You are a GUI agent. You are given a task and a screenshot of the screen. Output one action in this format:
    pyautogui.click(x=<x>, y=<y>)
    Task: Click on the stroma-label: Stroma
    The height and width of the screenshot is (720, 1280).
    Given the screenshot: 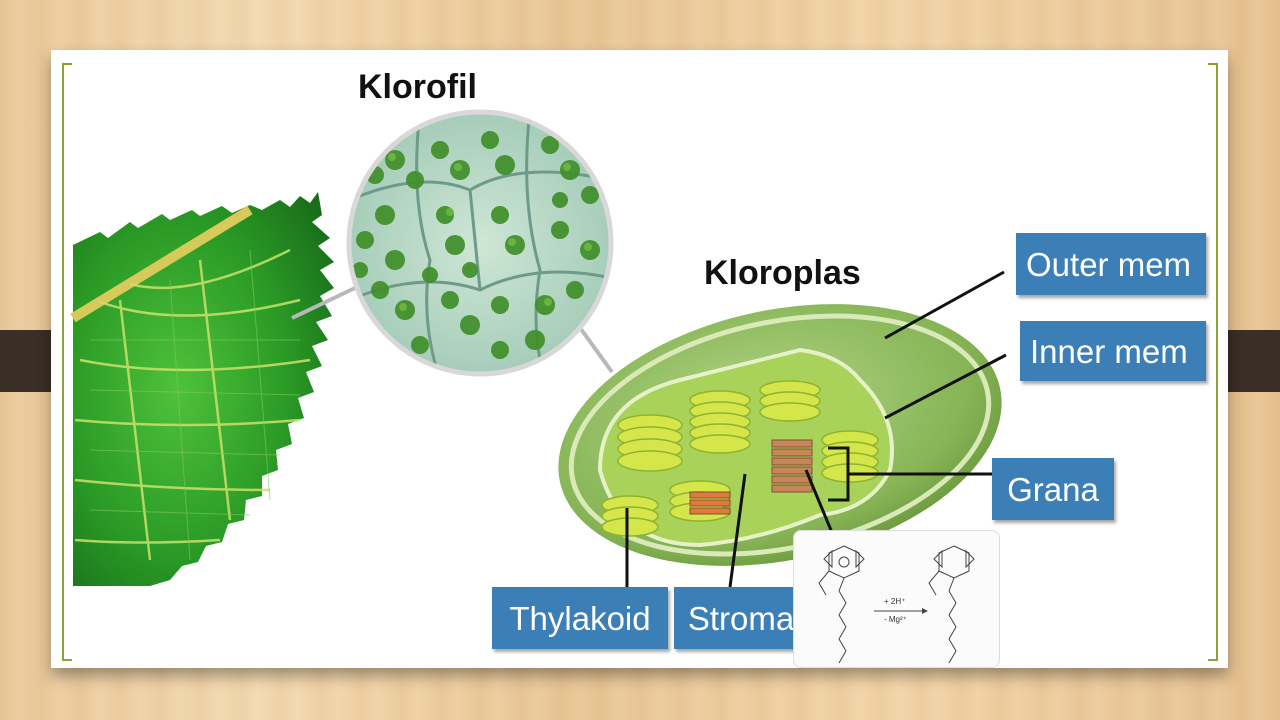 What is the action you would take?
    pyautogui.click(x=741, y=618)
    